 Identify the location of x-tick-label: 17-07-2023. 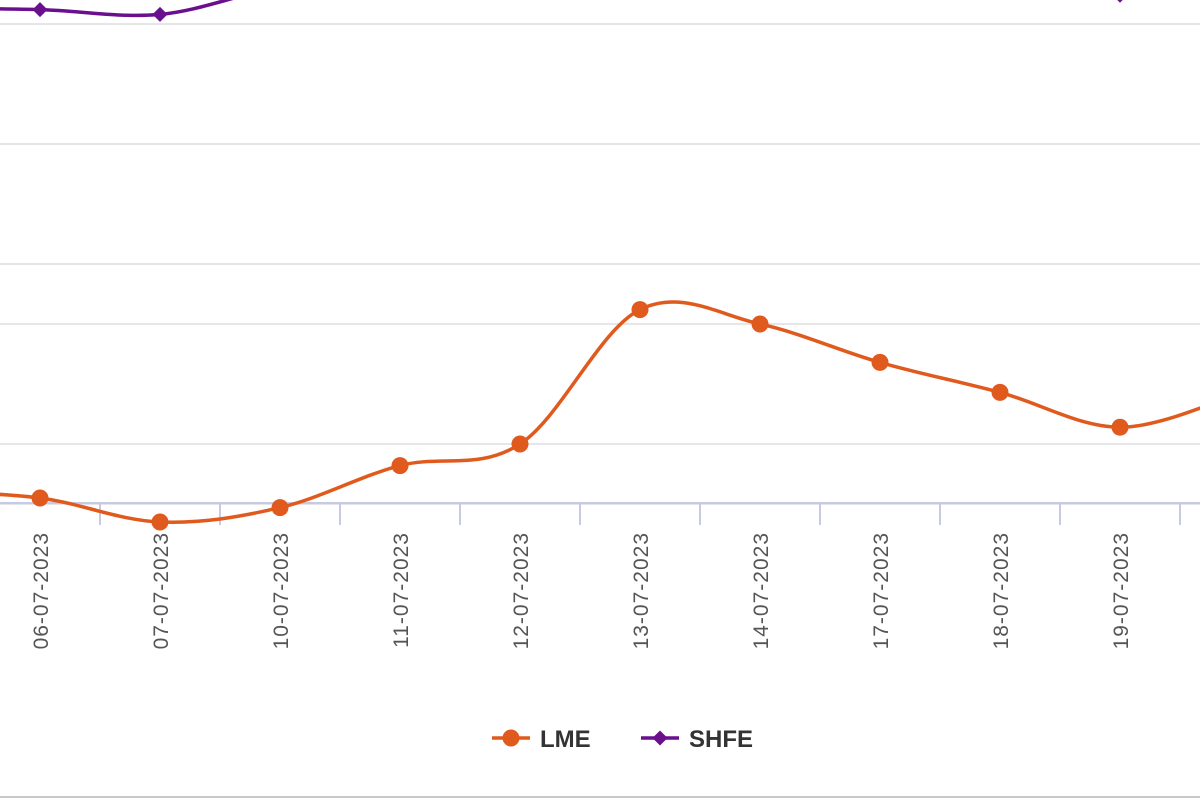
(881, 590).